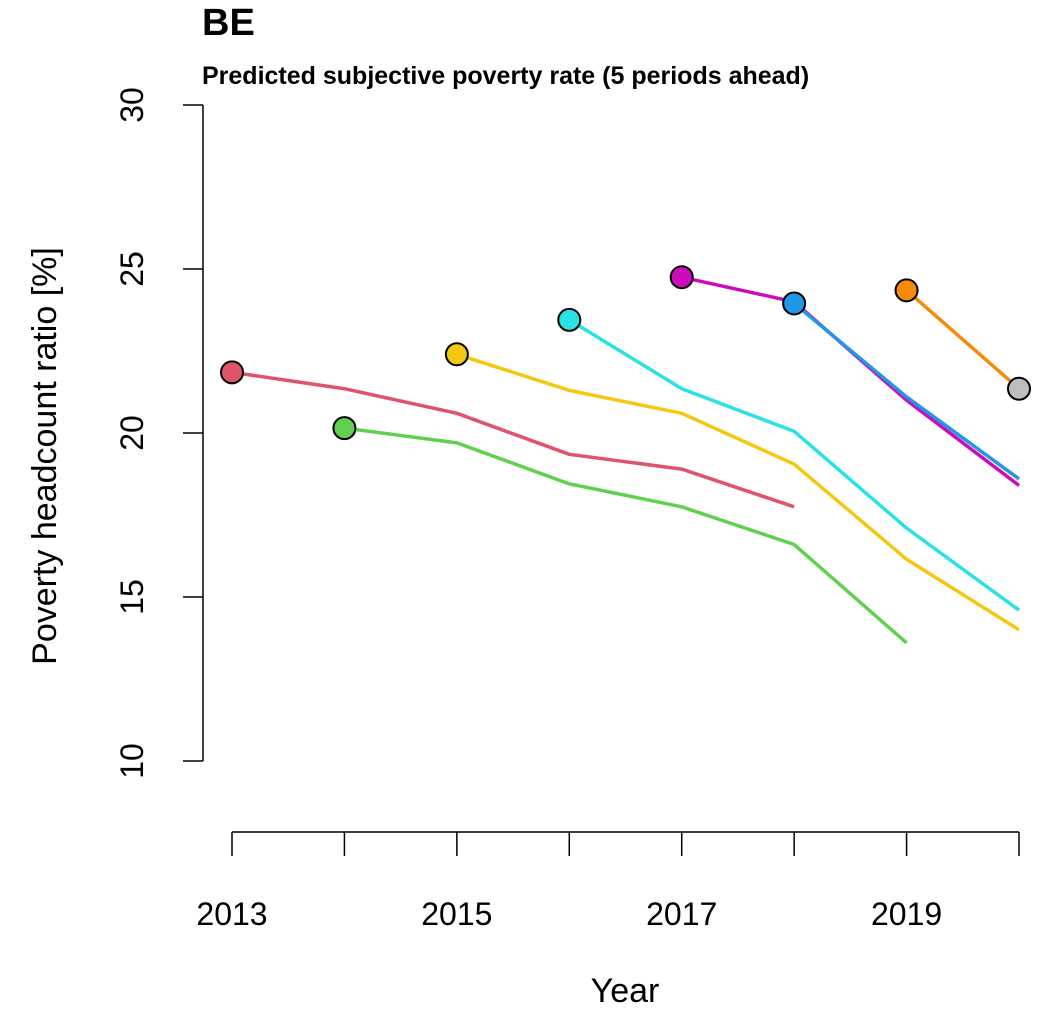  Describe the element at coordinates (681, 914) in the screenshot. I see `x-tick-label: 2017` at that location.